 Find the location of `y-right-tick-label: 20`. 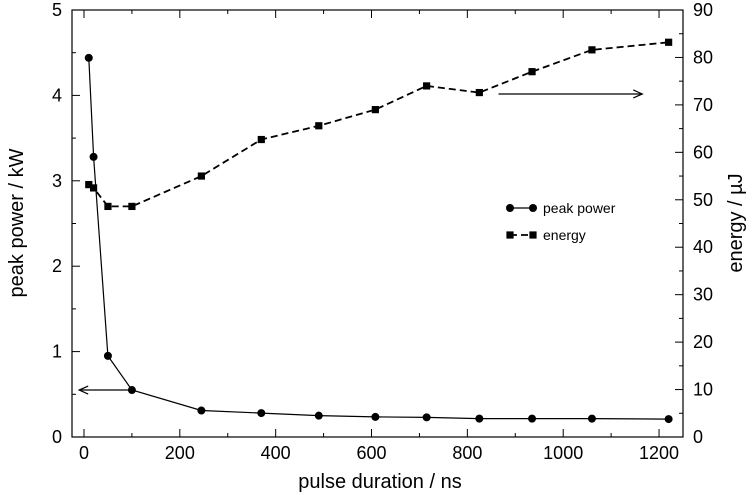

y-right-tick-label: 20 is located at coordinates (703, 342).